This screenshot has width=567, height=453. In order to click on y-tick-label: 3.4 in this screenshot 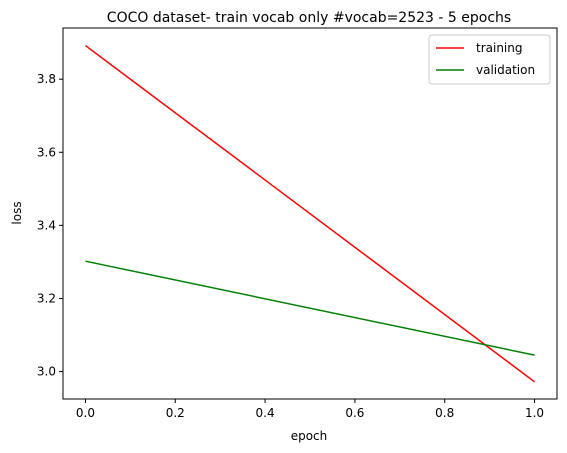, I will do `click(46, 225)`.